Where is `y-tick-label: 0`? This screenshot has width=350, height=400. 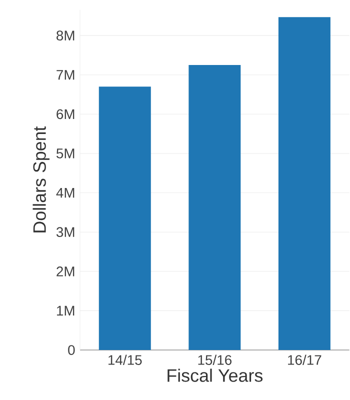 y-tick-label: 0 is located at coordinates (71, 350).